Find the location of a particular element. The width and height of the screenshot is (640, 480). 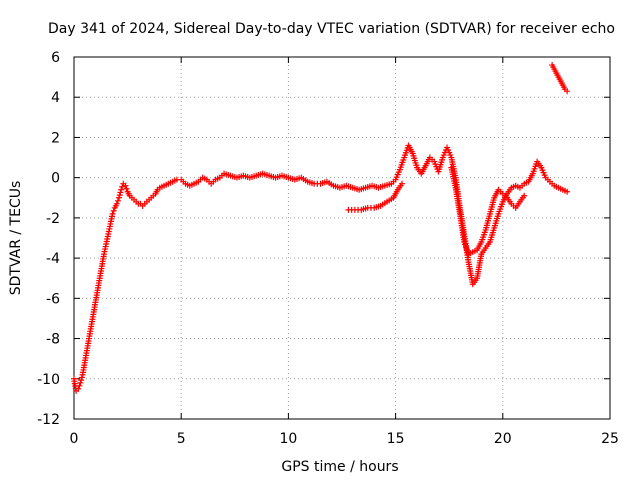

y-tick-label: -4 is located at coordinates (53, 259).